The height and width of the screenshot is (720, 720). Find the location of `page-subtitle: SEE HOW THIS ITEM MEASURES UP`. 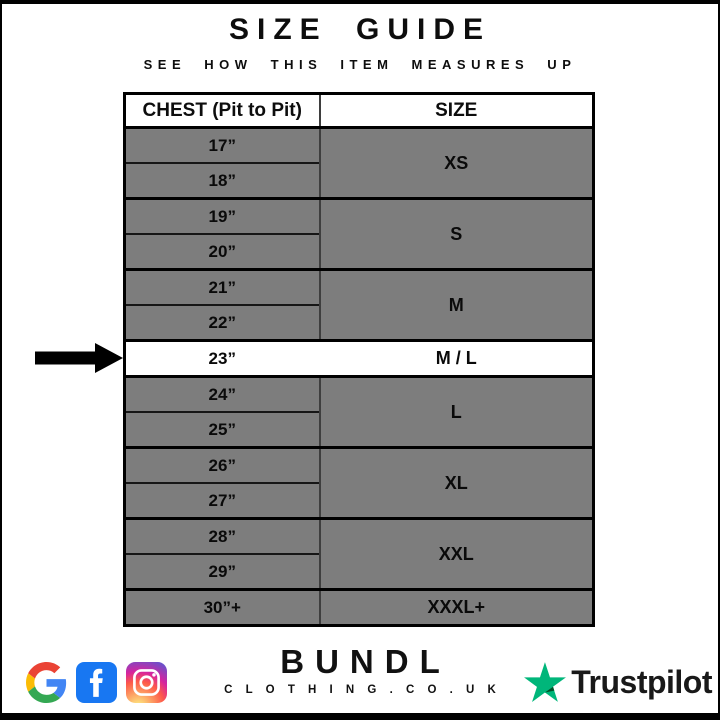

page-subtitle: SEE HOW THIS ITEM MEASURES UP is located at coordinates (360, 64).